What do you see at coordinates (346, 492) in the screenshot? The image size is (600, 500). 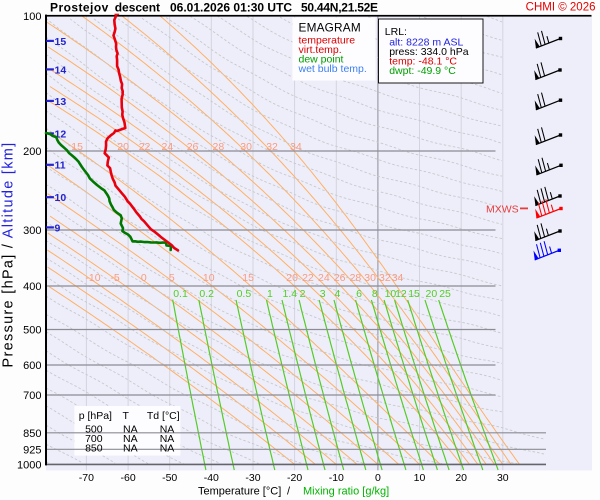 I see `svg-text: Mixing ratio [g/kg]` at bounding box center [346, 492].